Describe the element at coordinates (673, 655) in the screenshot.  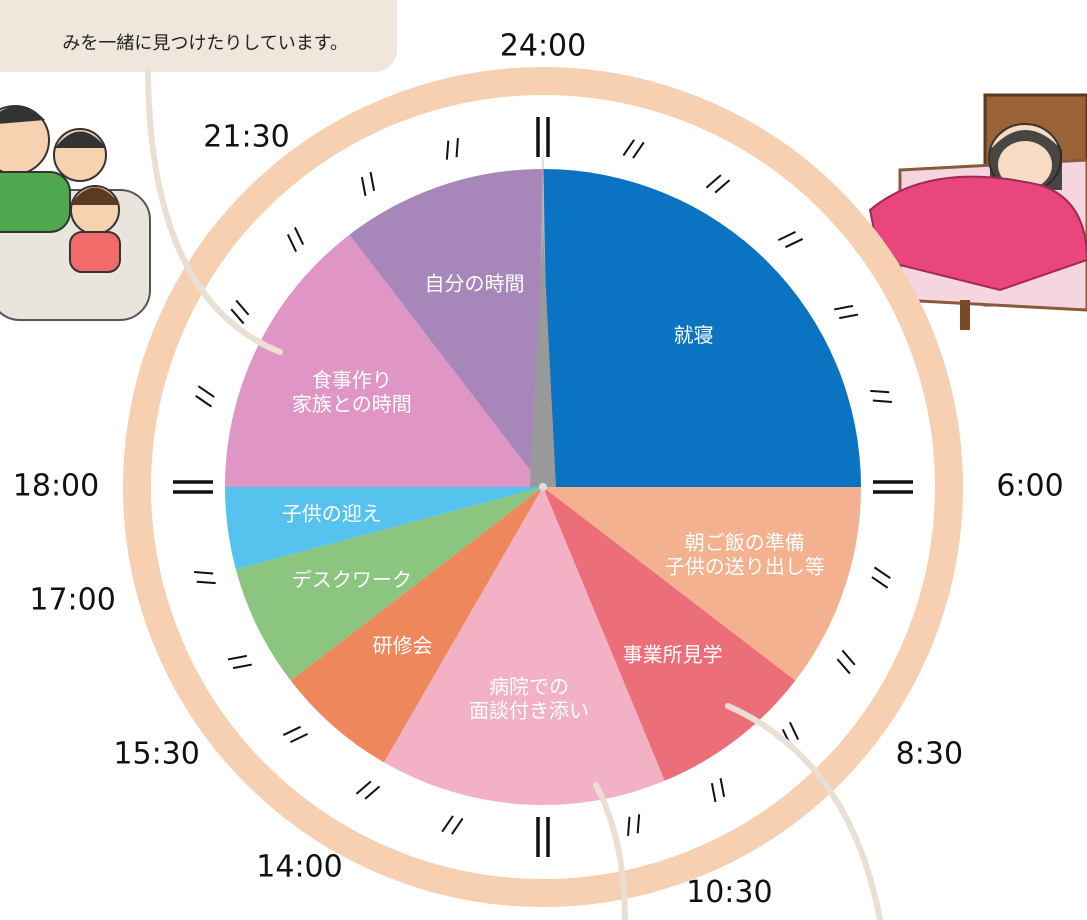
I see `slice-label: 事業所見学` at that location.